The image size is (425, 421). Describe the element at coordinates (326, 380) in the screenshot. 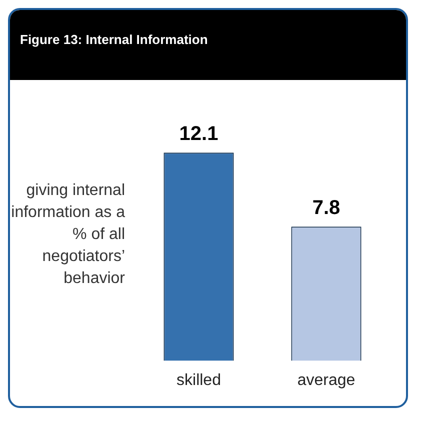

I see `x-tick-label: average` at that location.